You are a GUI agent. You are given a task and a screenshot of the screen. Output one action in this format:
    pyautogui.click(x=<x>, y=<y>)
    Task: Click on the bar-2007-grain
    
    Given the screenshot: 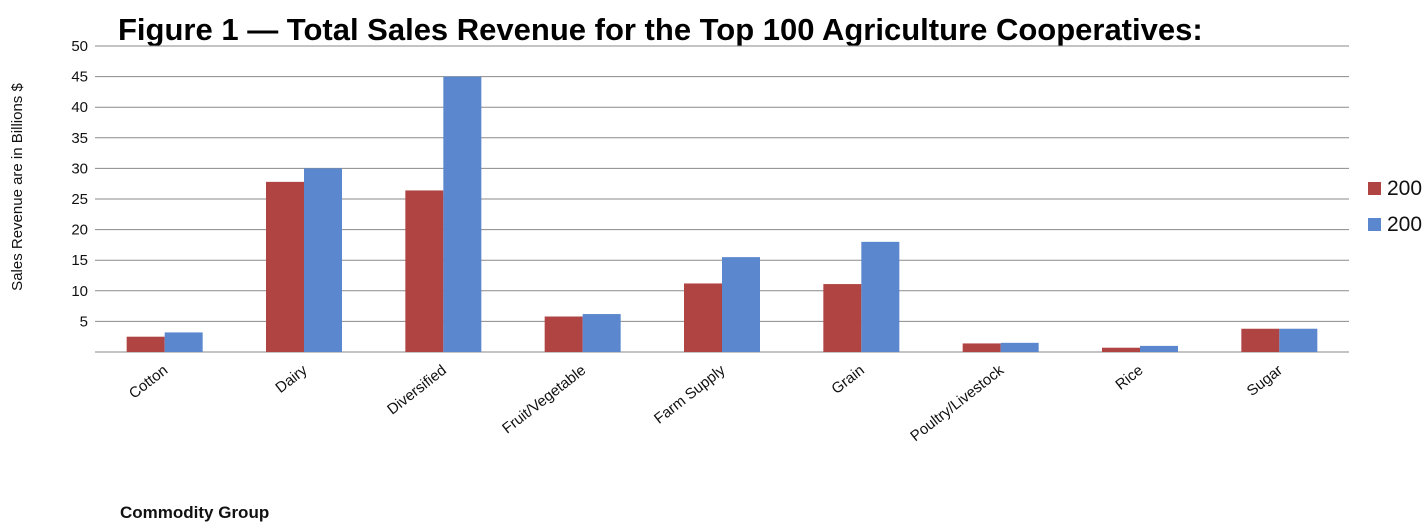 What is the action you would take?
    pyautogui.click(x=842, y=318)
    